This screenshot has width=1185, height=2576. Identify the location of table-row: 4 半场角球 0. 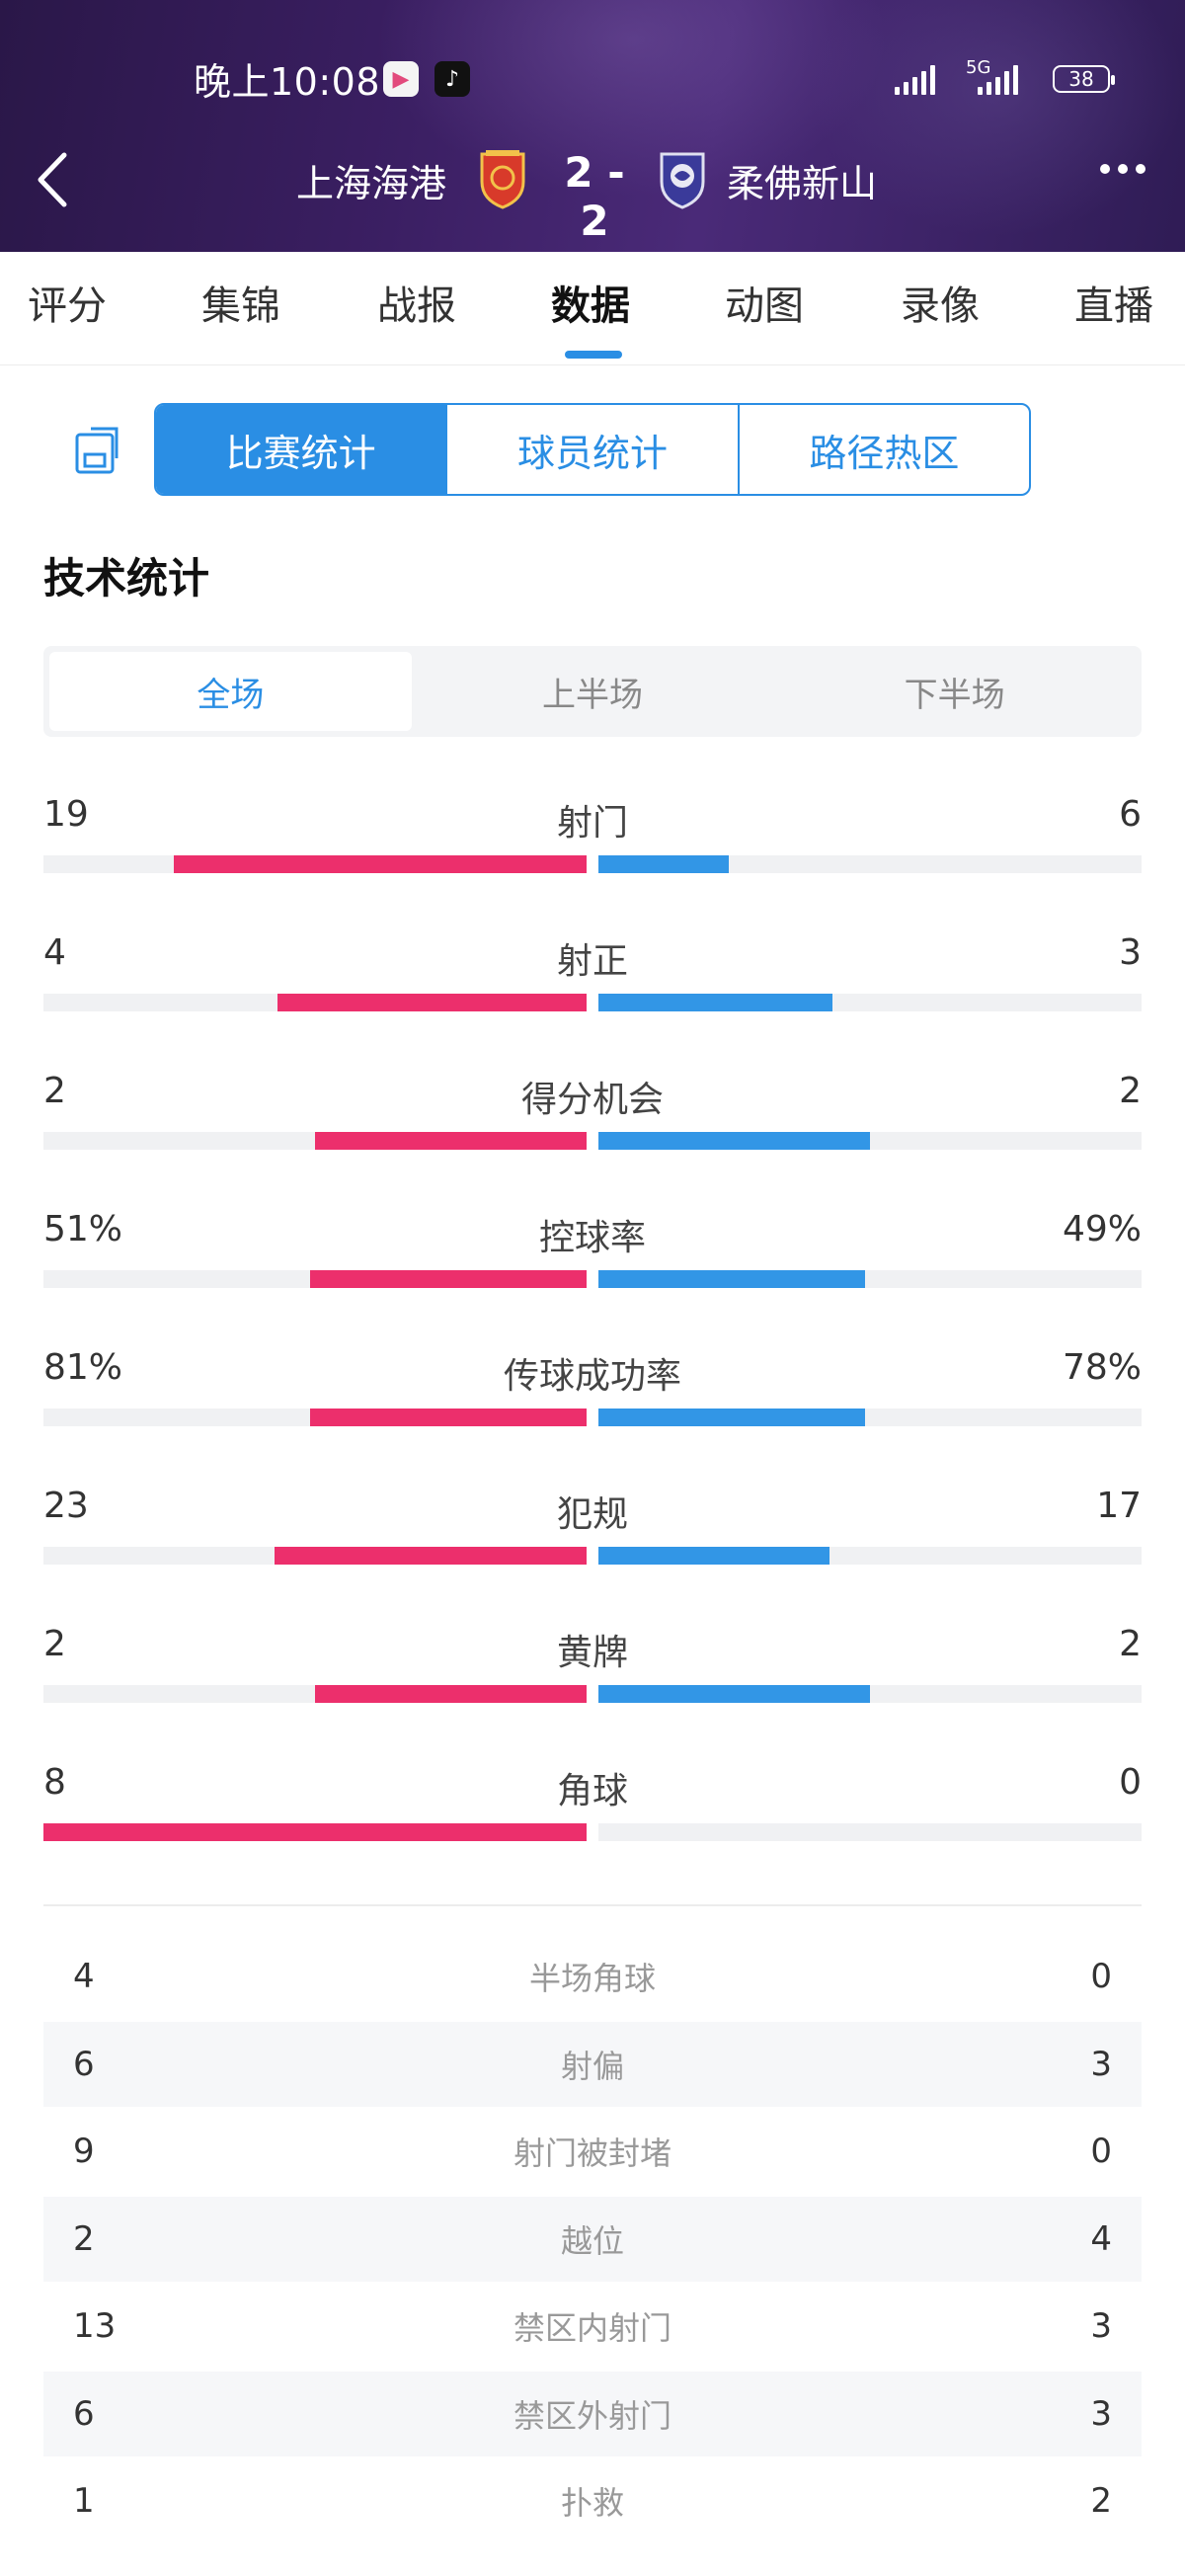
(592, 1976).